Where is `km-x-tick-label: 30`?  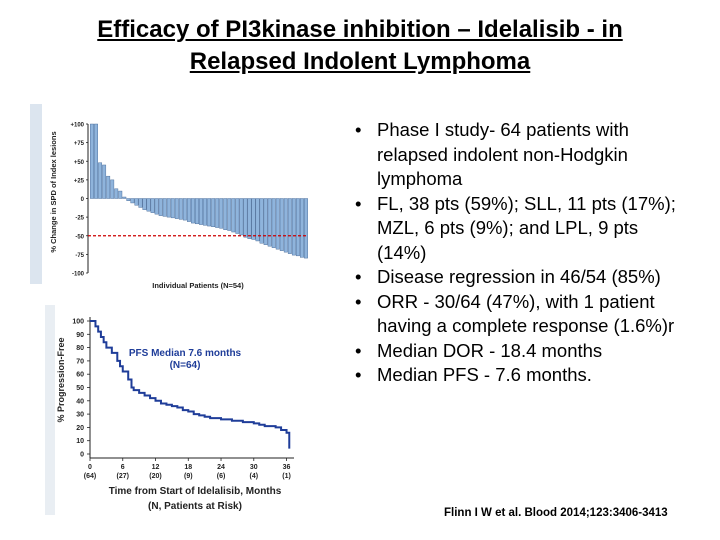 km-x-tick-label: 30 is located at coordinates (254, 467).